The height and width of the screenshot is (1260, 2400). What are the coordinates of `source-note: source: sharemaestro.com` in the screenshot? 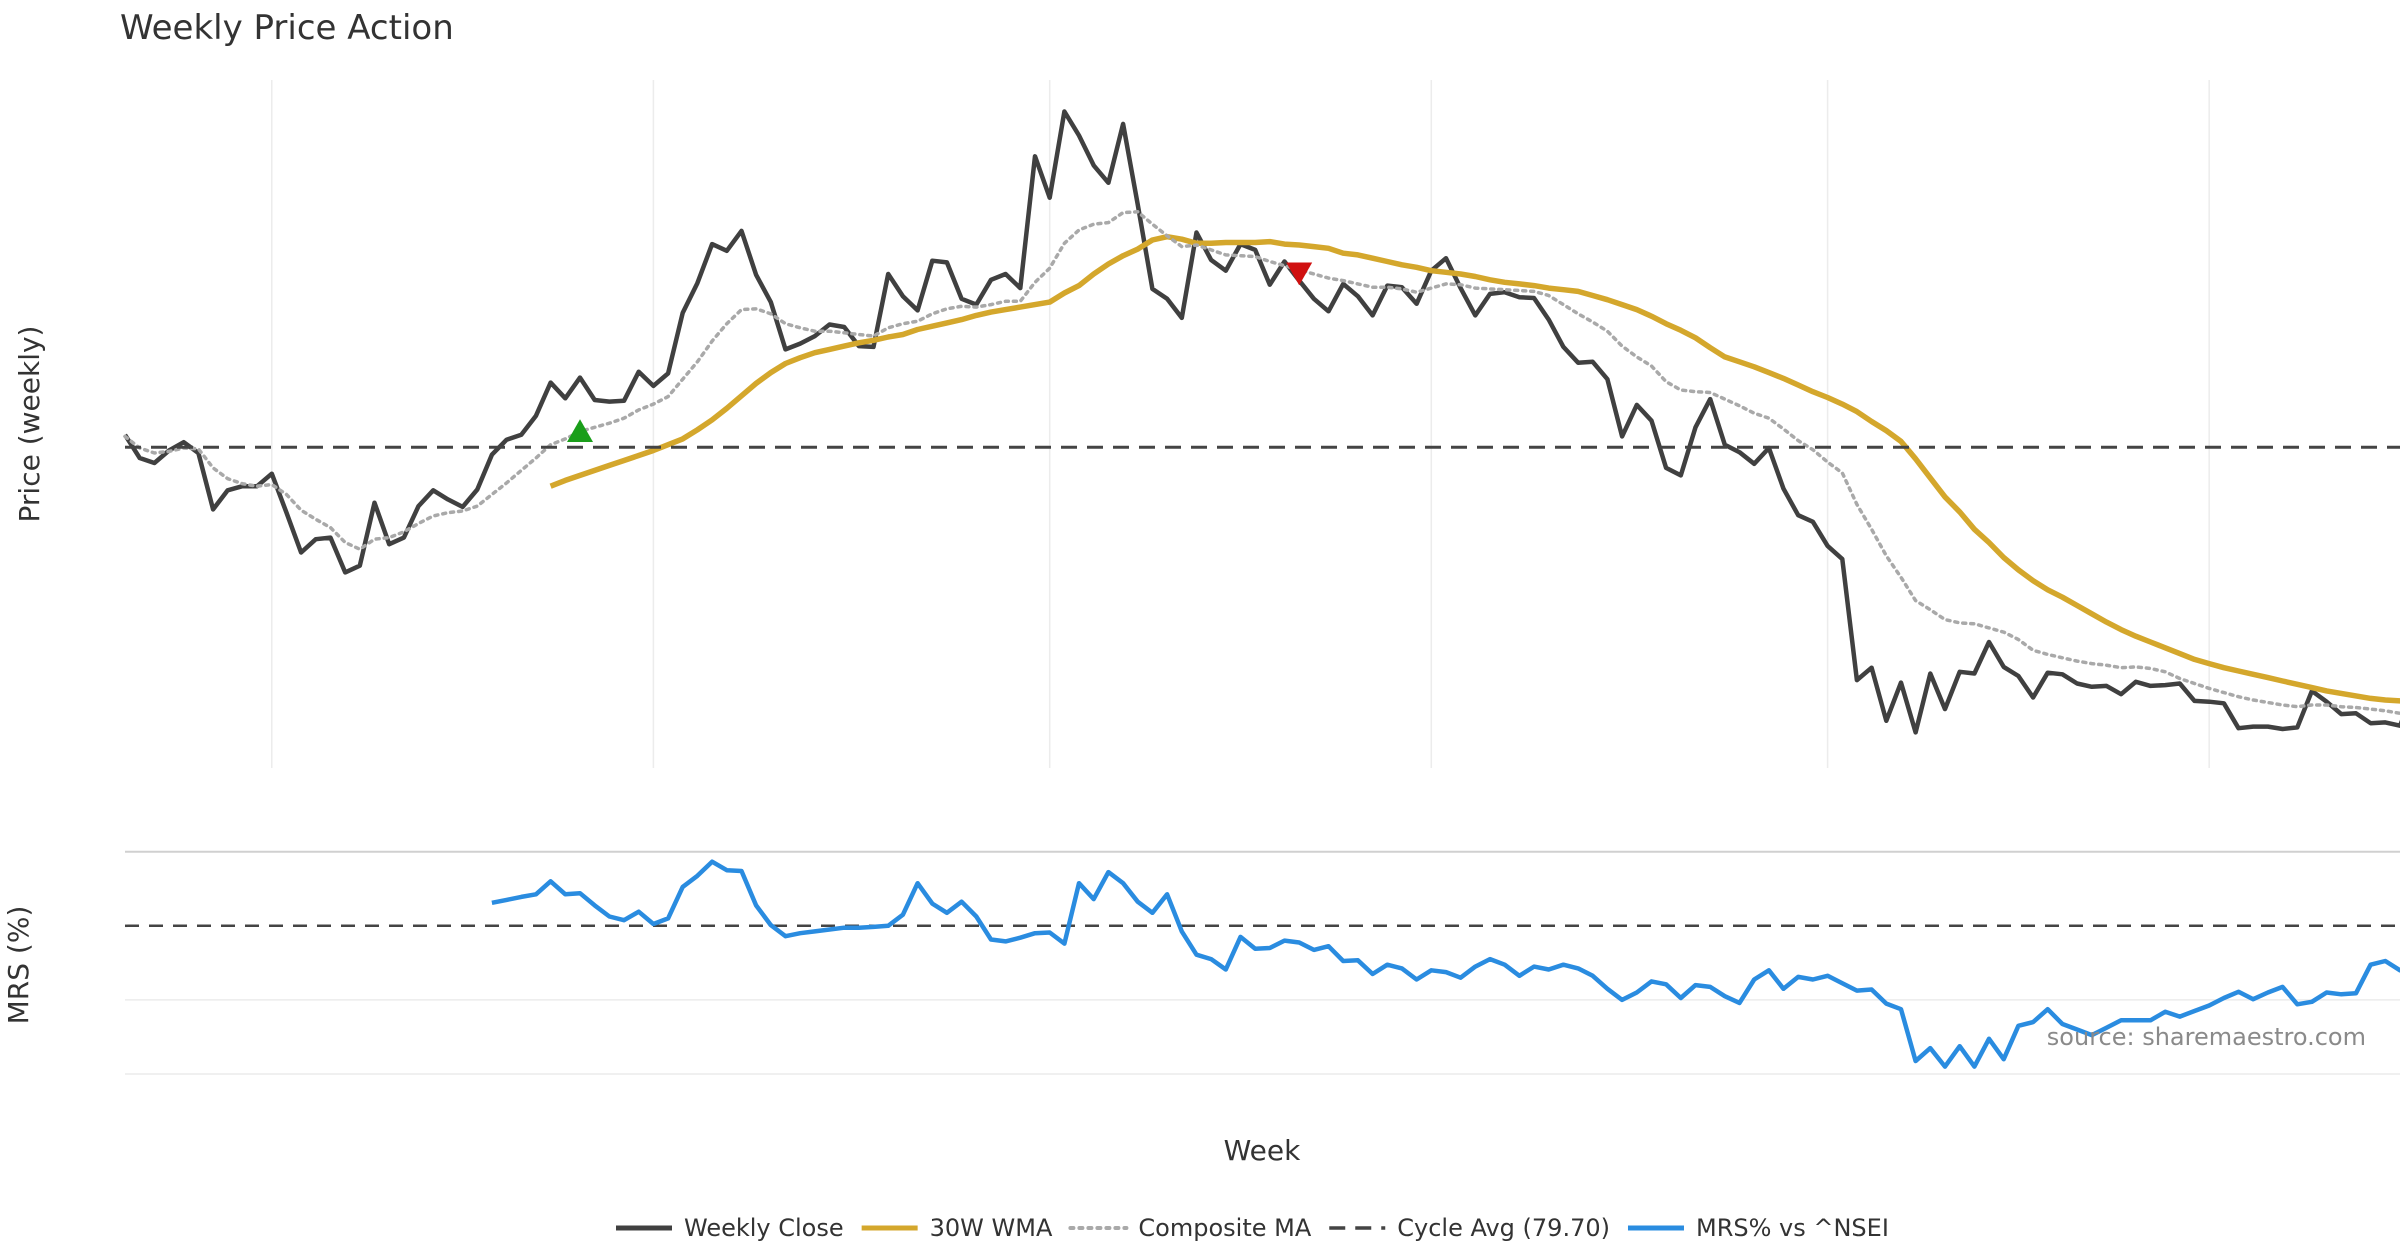 It's located at (2206, 1037).